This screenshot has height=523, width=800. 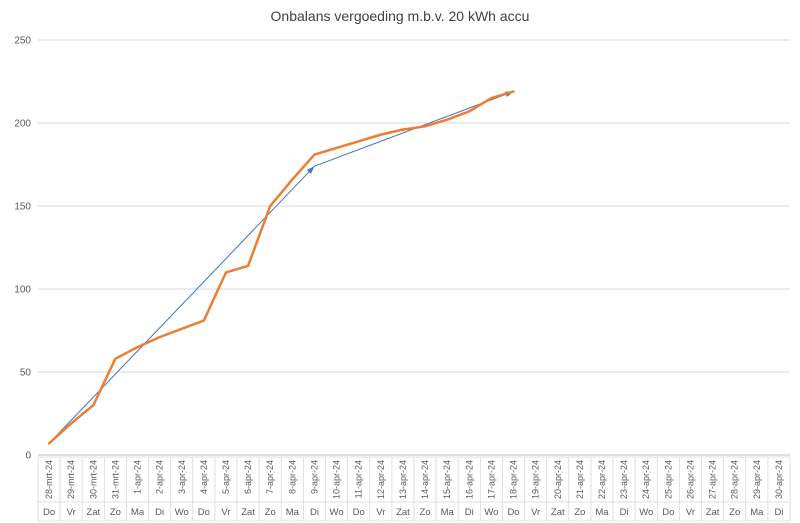 What do you see at coordinates (22, 207) in the screenshot?
I see `y-axis-tick-label: 150` at bounding box center [22, 207].